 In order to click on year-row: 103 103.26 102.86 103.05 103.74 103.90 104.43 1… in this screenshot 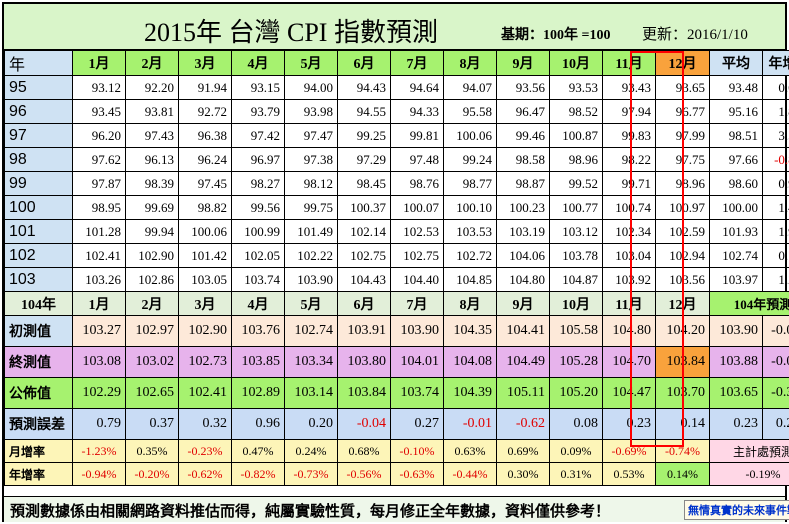, I will do `click(396, 279)`.